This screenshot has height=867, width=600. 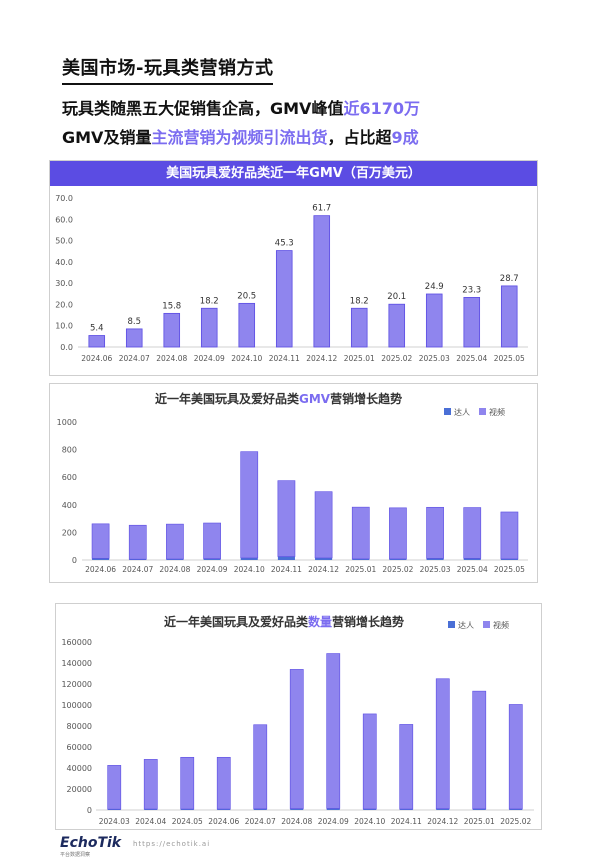 I want to click on y-tick-label: 1000, so click(x=67, y=422).